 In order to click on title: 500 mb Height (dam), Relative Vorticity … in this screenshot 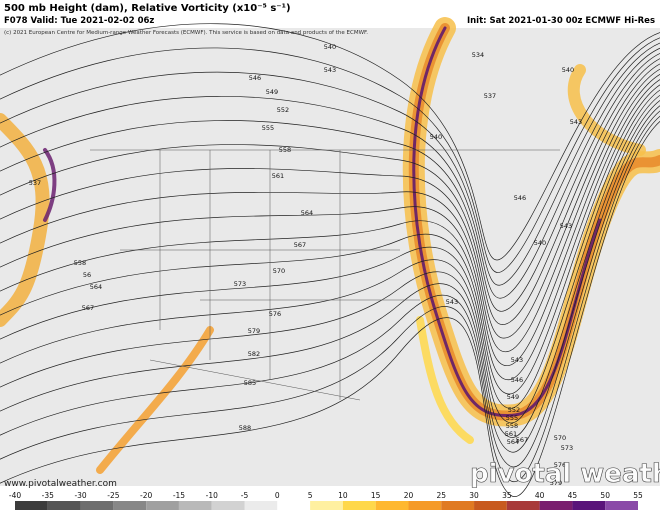, I will do `click(147, 8)`.